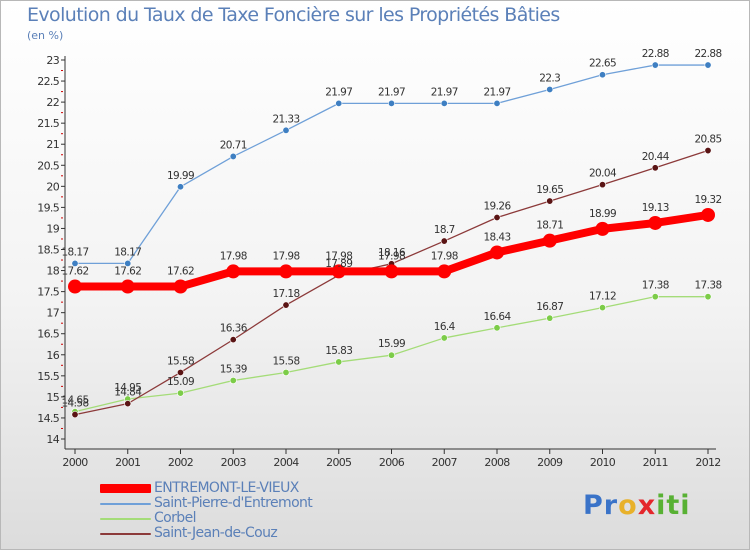 Image resolution: width=750 pixels, height=550 pixels. What do you see at coordinates (707, 462) in the screenshot?
I see `x-tick-label: 2012` at bounding box center [707, 462].